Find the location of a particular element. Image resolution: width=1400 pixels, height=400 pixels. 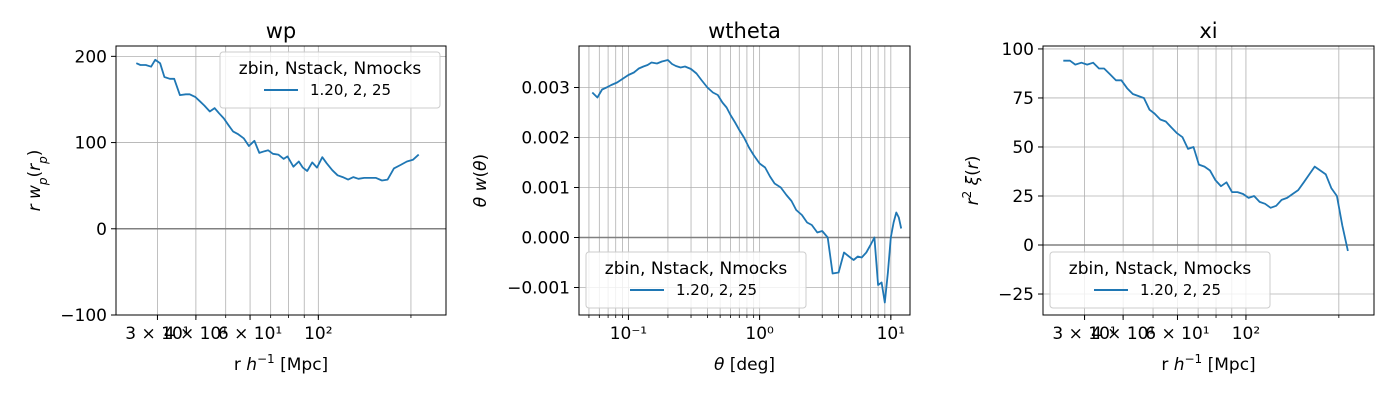

y-tick-label: 200 is located at coordinates (91, 57).